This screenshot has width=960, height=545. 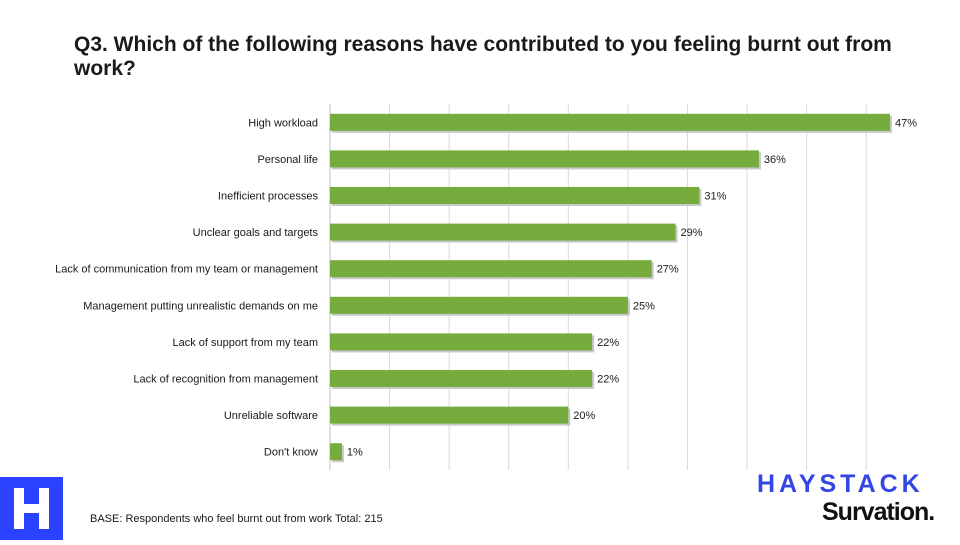 What do you see at coordinates (668, 270) in the screenshot?
I see `value-label: 27%` at bounding box center [668, 270].